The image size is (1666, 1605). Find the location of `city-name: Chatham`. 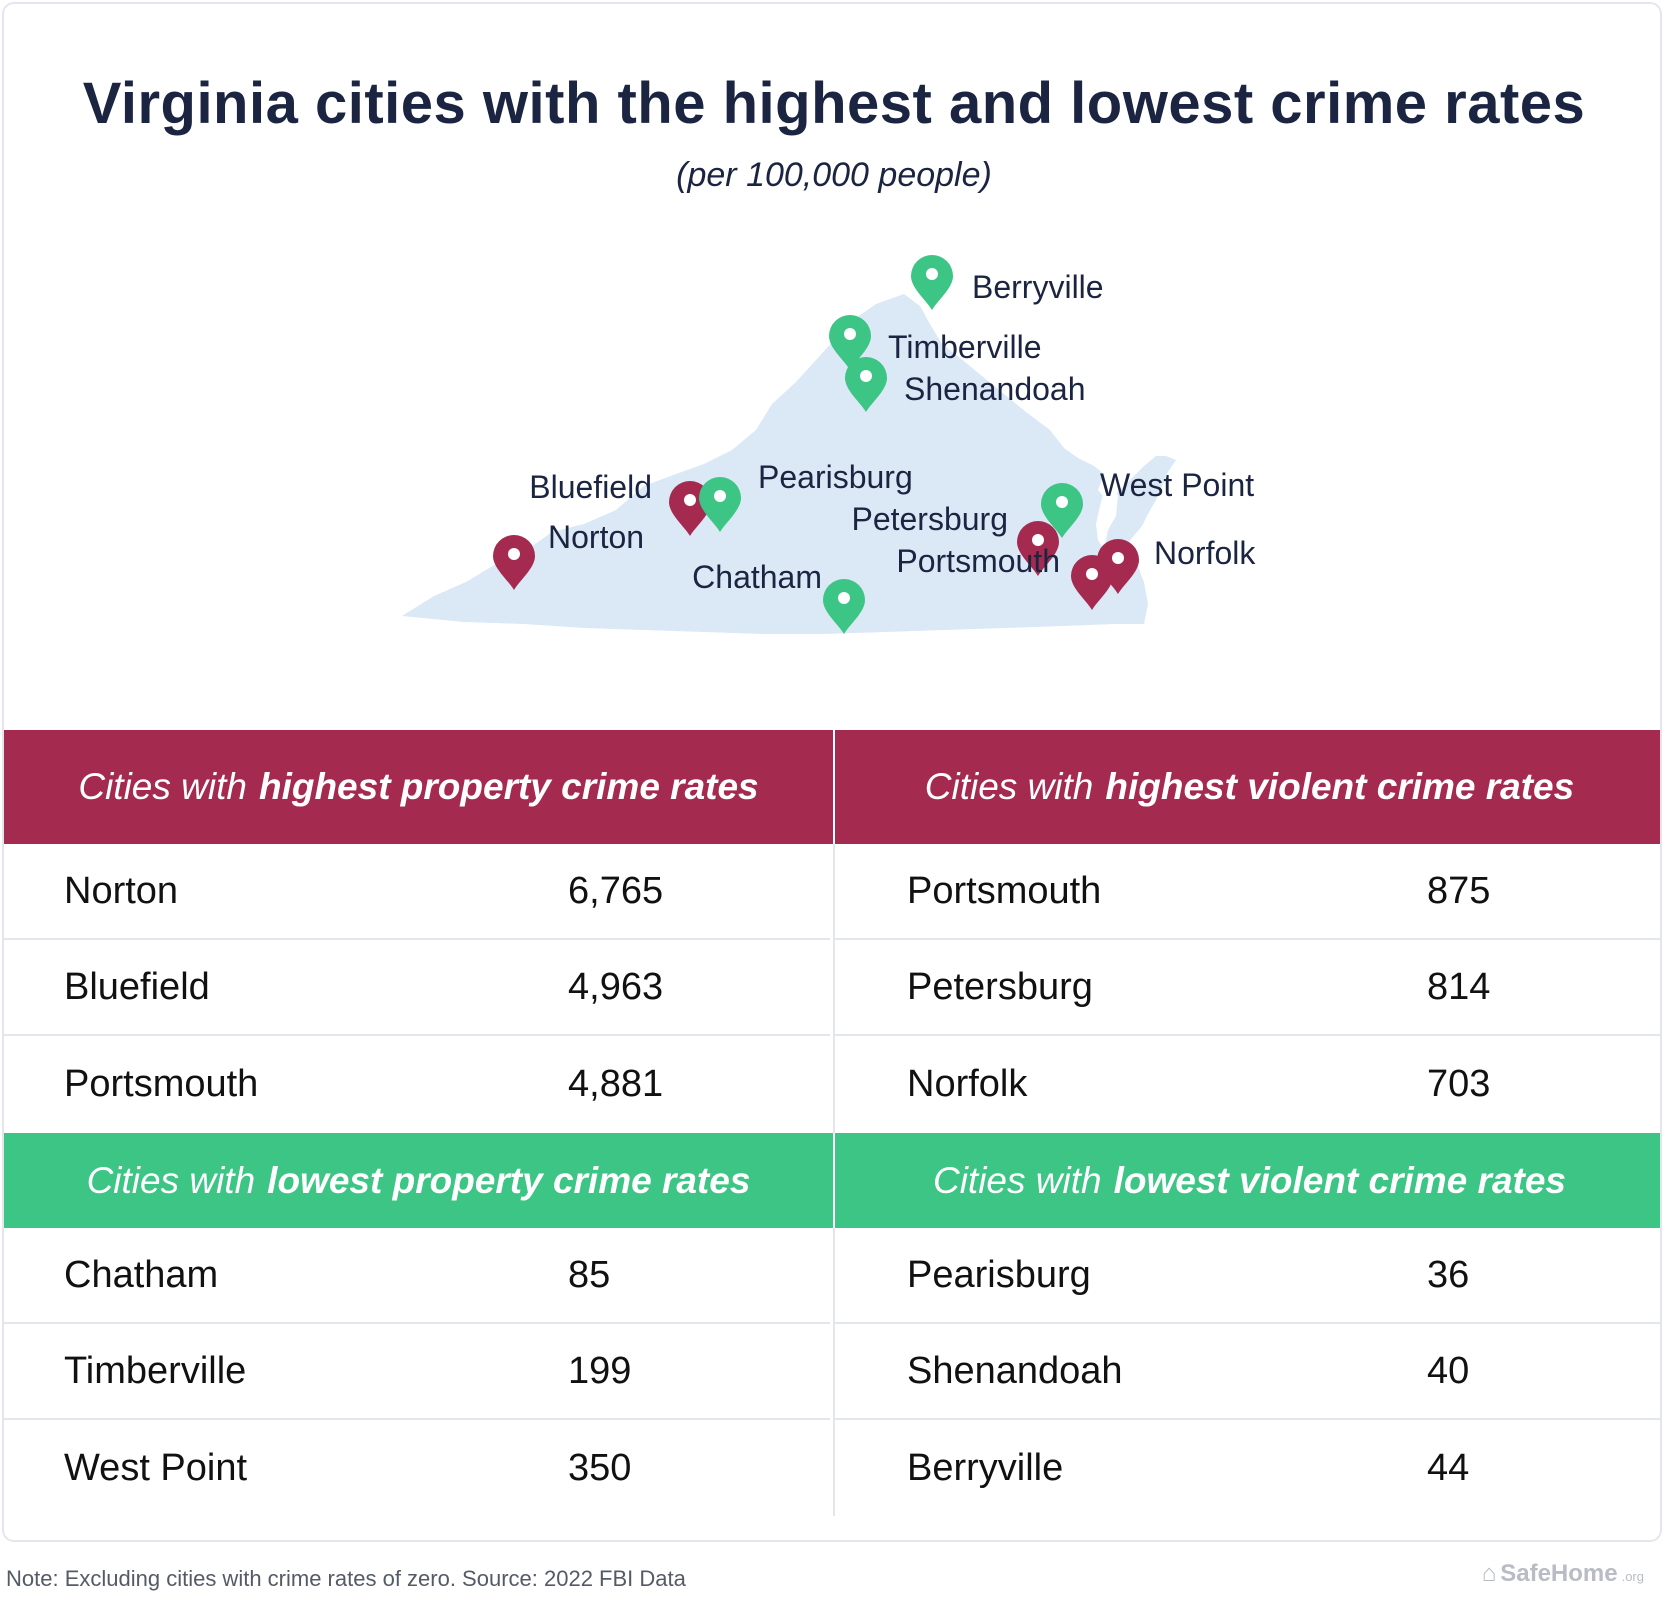

city-name: Chatham is located at coordinates (141, 1274).